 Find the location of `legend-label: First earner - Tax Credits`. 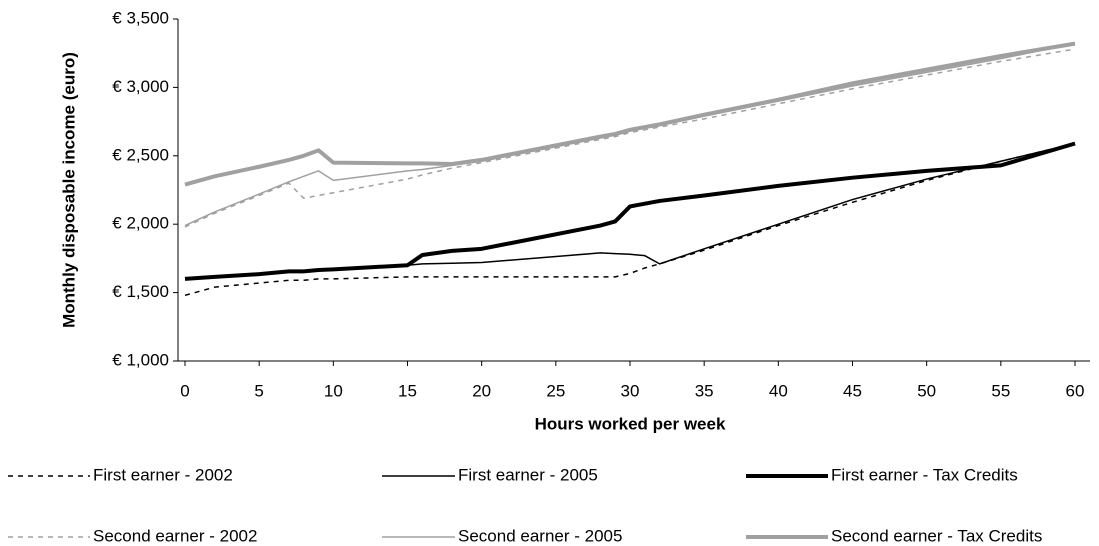

legend-label: First earner - Tax Credits is located at coordinates (924, 474).